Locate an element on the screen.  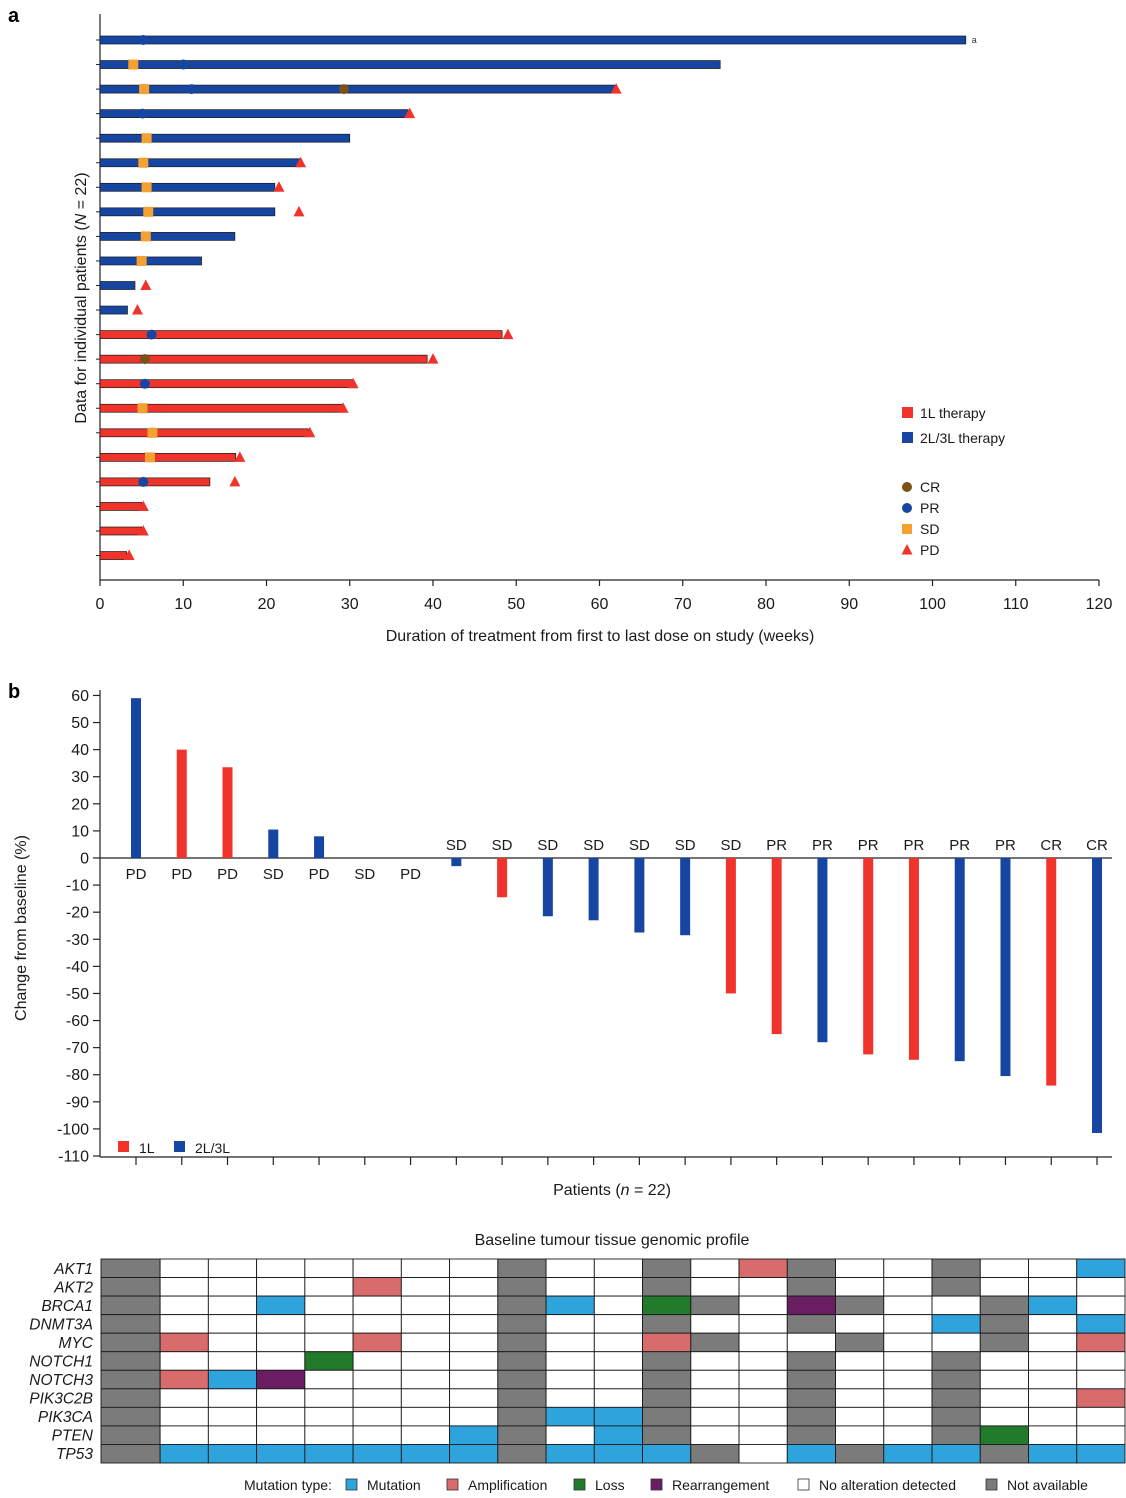
genomic-legend-swatch is located at coordinates (991, 1484).